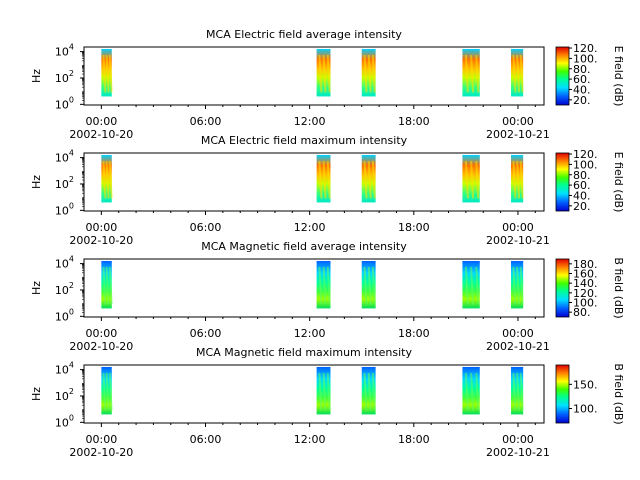 This screenshot has height=480, width=640. What do you see at coordinates (585, 264) in the screenshot?
I see `colorbar-tick-label: 180.` at bounding box center [585, 264].